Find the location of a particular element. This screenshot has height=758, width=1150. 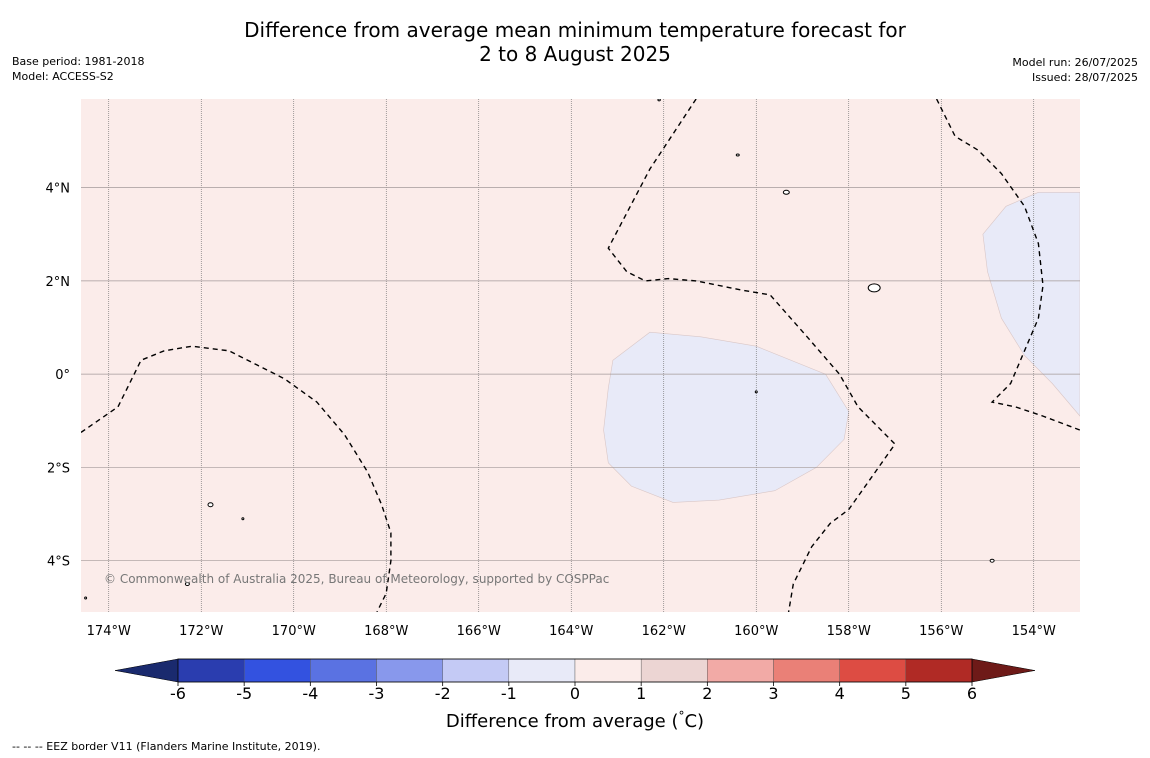

colorbar-tick-label: 2 is located at coordinates (707, 693).